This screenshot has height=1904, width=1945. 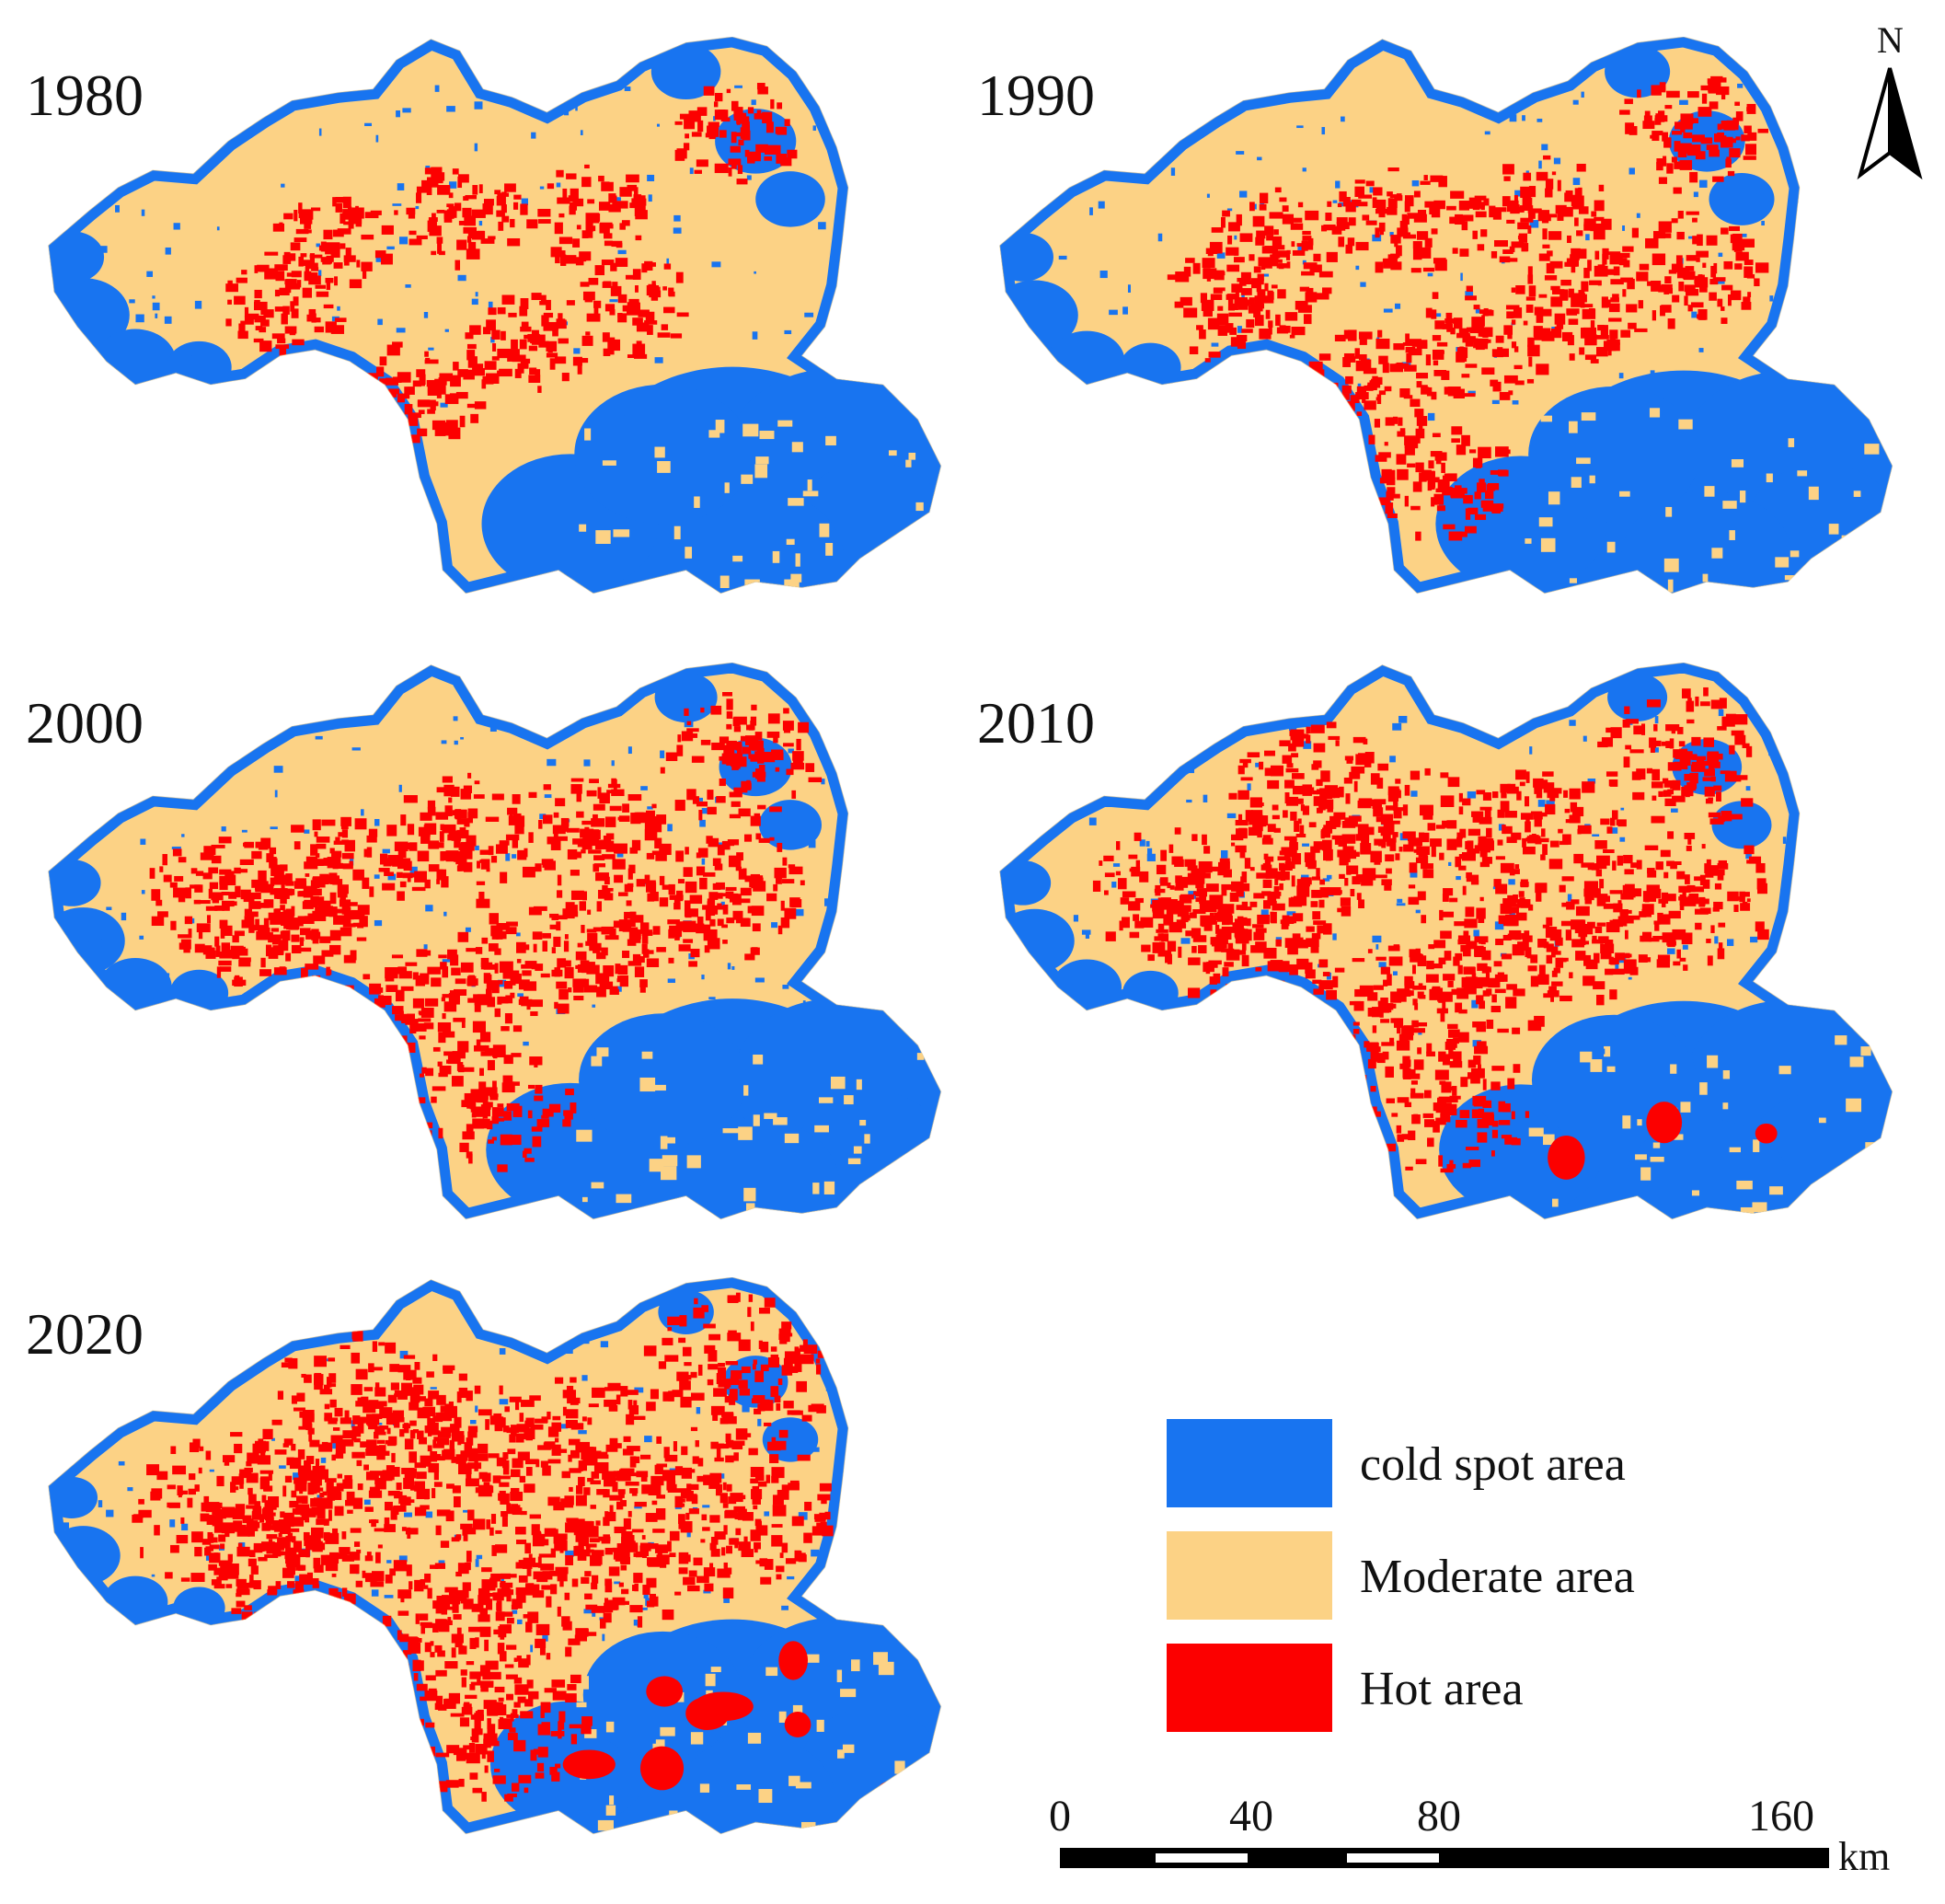 What do you see at coordinates (494, 1556) in the screenshot?
I see `map-panel-2020` at bounding box center [494, 1556].